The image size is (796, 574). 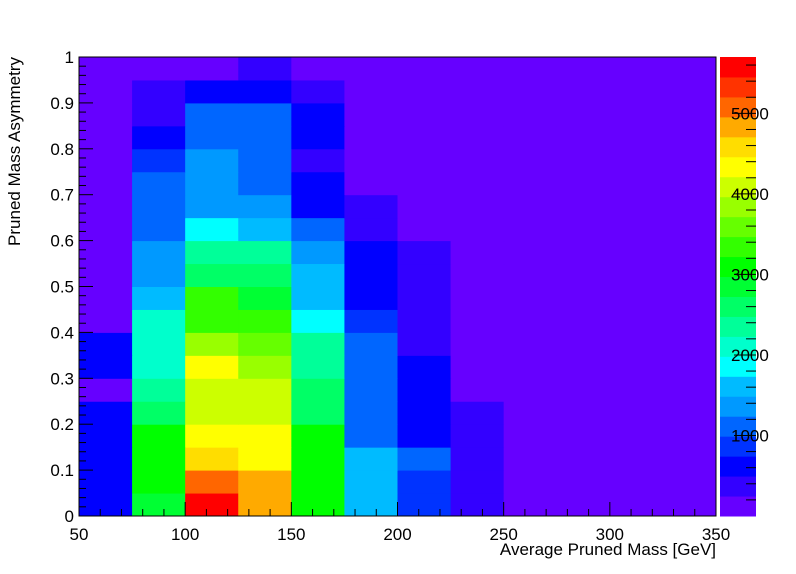 What do you see at coordinates (744, 287) in the screenshot?
I see `colorbar: 1000 2000 3000 4000 5000` at bounding box center [744, 287].